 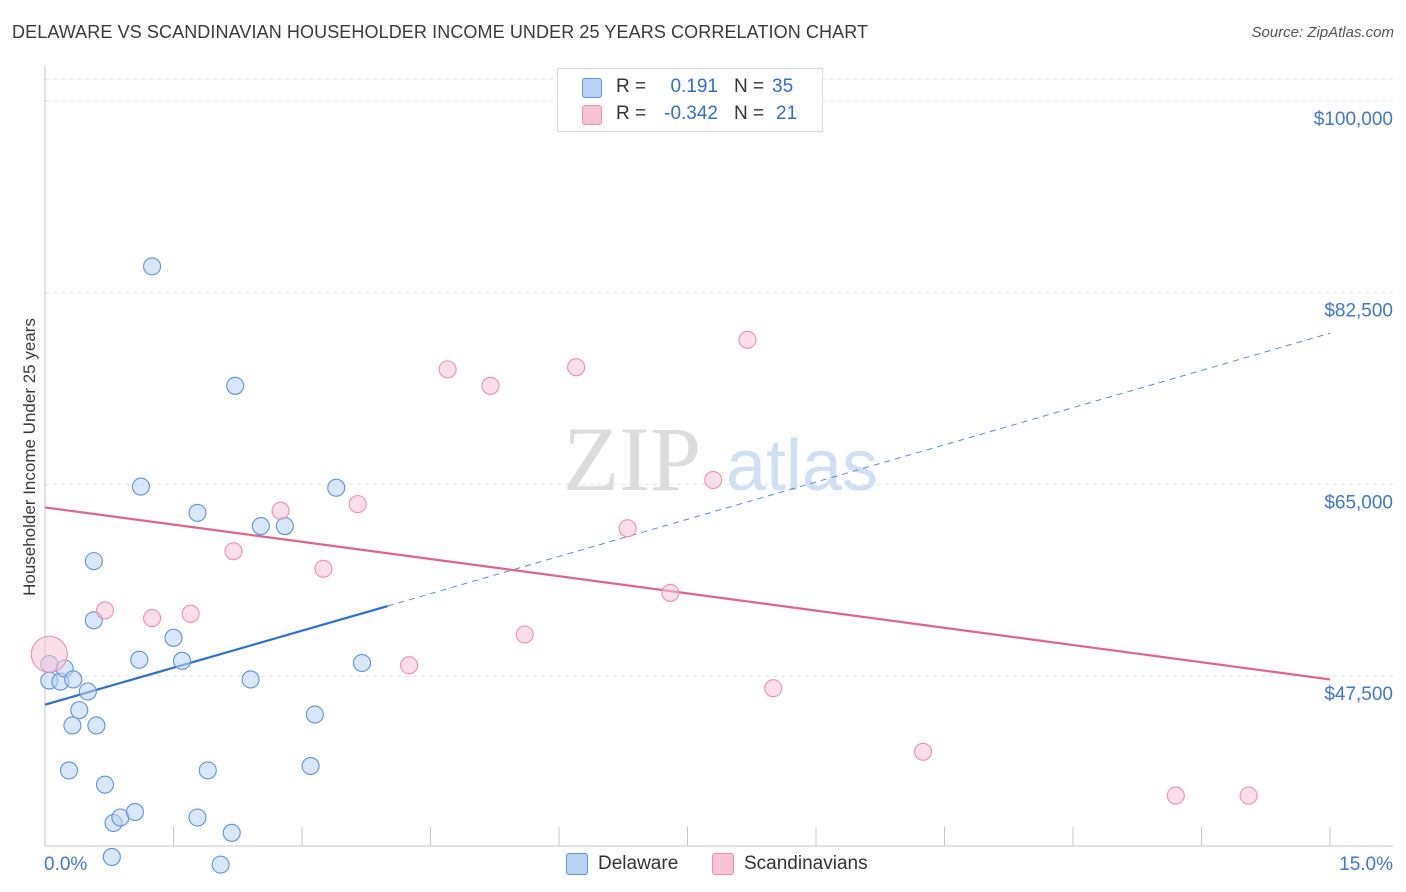 What do you see at coordinates (694, 86) in the screenshot?
I see `r-value: 0.191` at bounding box center [694, 86].